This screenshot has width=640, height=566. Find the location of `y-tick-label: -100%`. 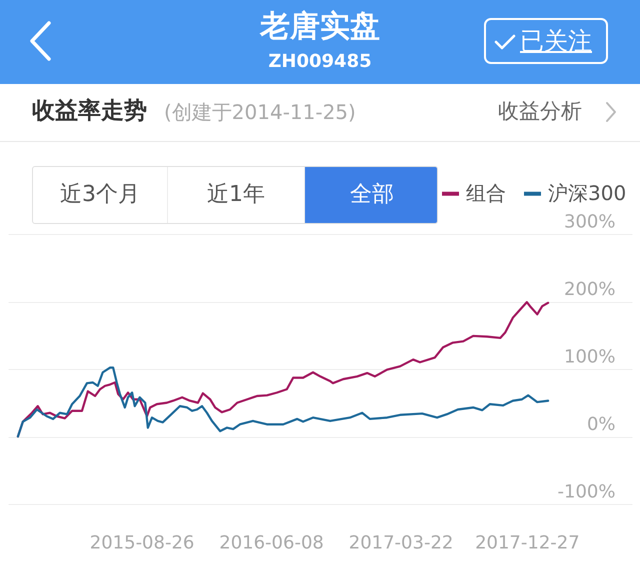

y-tick-label: -100% is located at coordinates (587, 492).